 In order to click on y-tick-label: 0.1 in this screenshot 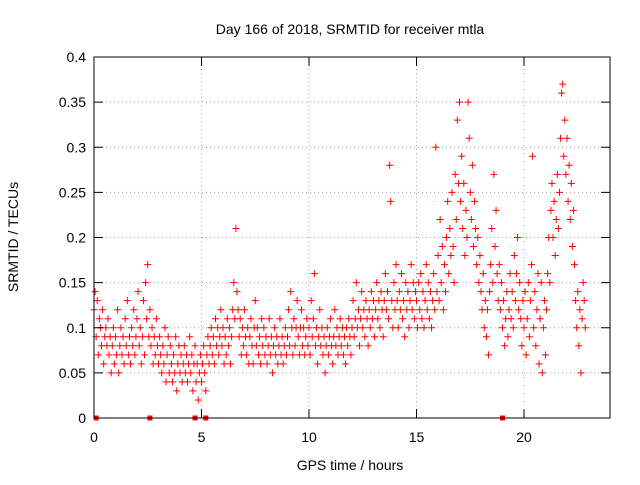, I will do `click(77, 328)`.